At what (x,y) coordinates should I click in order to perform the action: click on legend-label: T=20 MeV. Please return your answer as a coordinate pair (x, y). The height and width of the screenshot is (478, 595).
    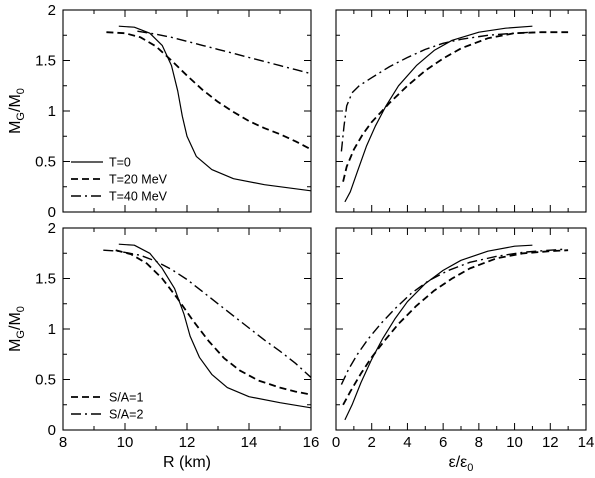
    Looking at the image, I should click on (138, 180).